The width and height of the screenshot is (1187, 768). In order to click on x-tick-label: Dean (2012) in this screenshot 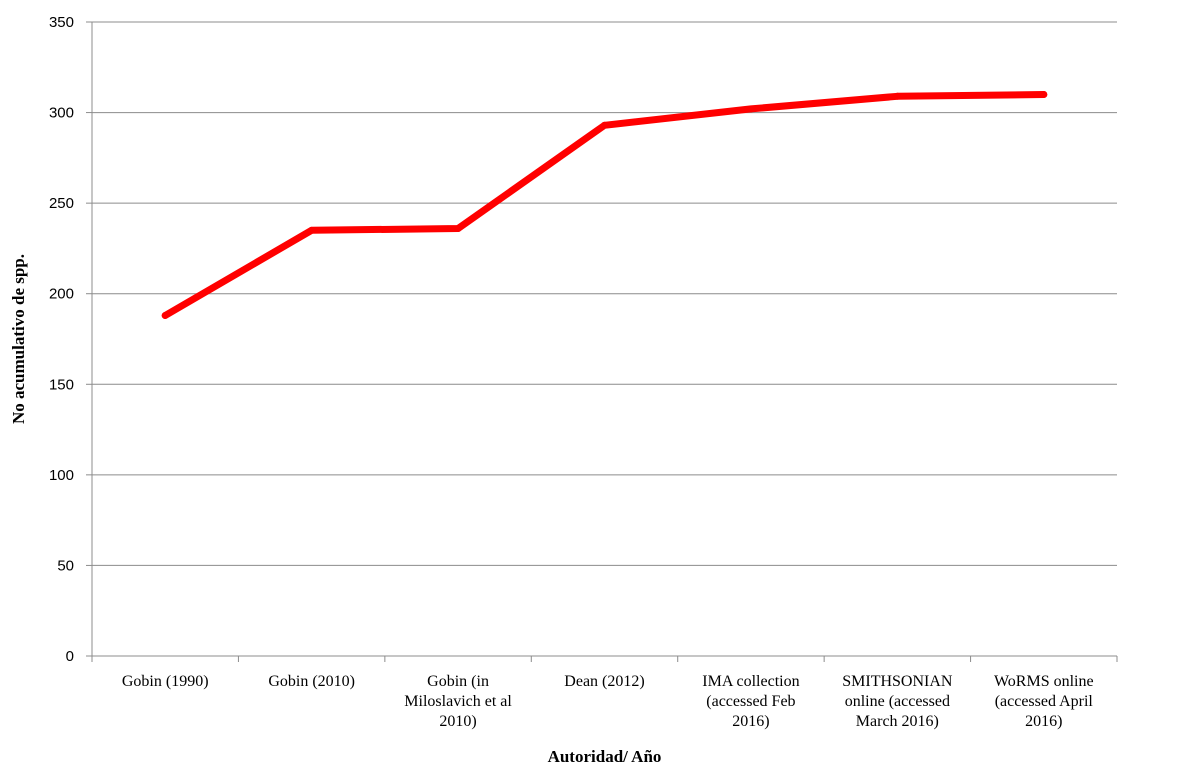, I will do `click(604, 681)`.